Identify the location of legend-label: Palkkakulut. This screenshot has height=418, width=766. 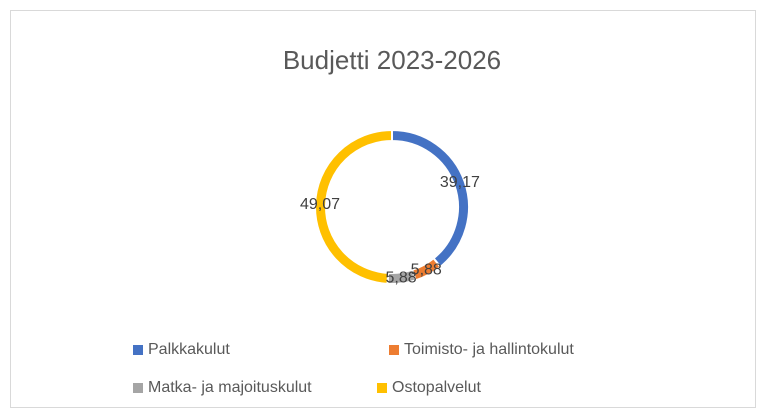
(189, 349).